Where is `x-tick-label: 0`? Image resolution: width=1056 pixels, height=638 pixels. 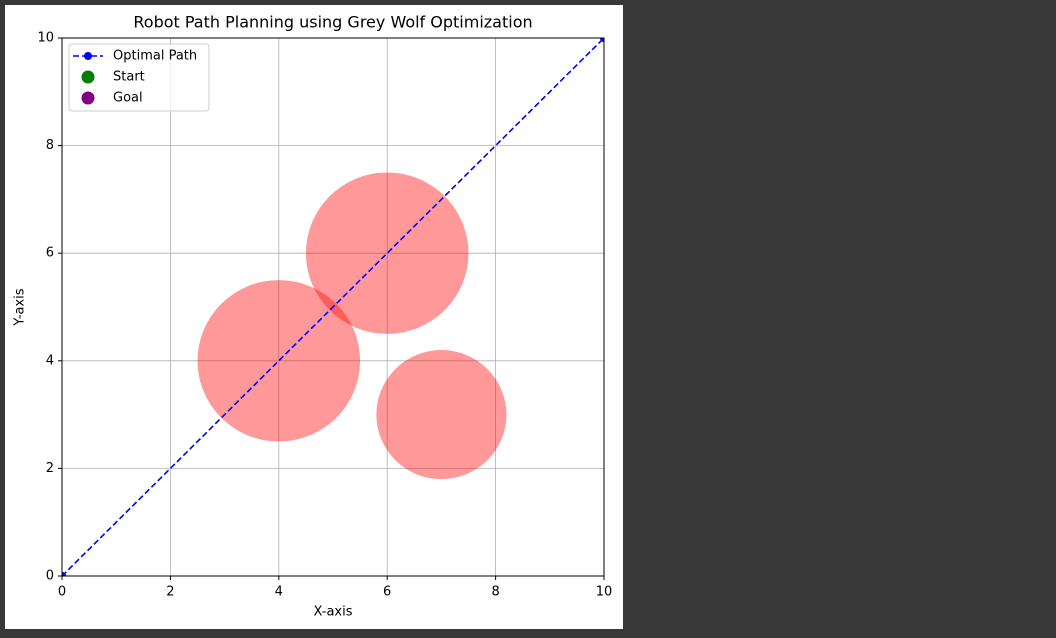 x-tick-label: 0 is located at coordinates (62, 592).